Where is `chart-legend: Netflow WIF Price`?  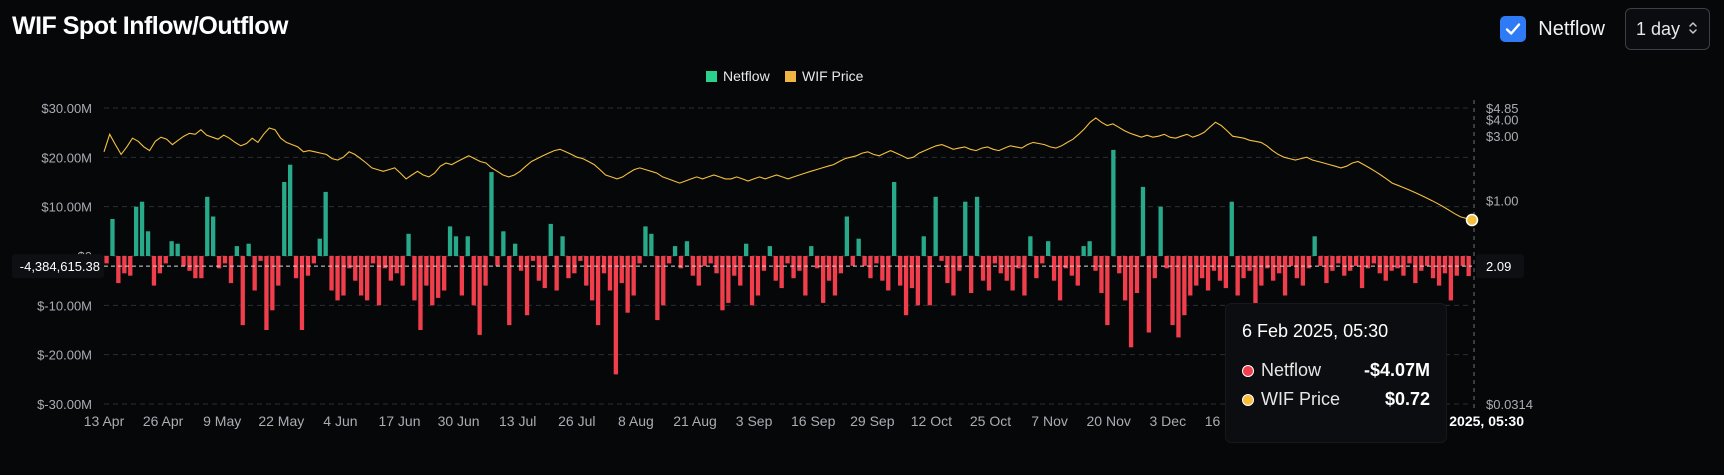
chart-legend: Netflow WIF Price is located at coordinates (785, 76).